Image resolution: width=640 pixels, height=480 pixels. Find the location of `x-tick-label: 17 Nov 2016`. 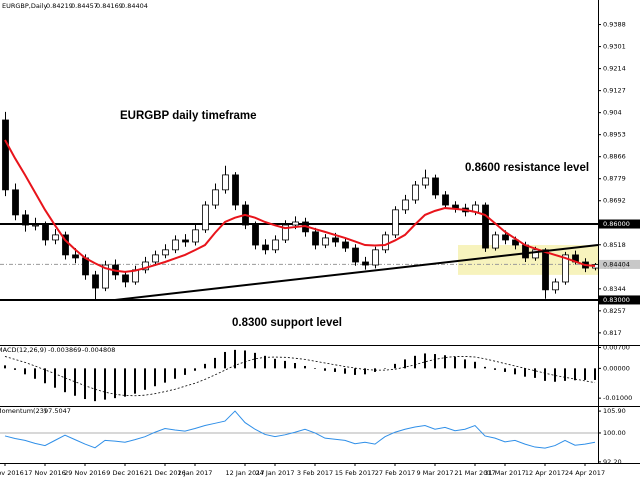

x-tick-label: 17 Nov 2016 is located at coordinates (45, 473).